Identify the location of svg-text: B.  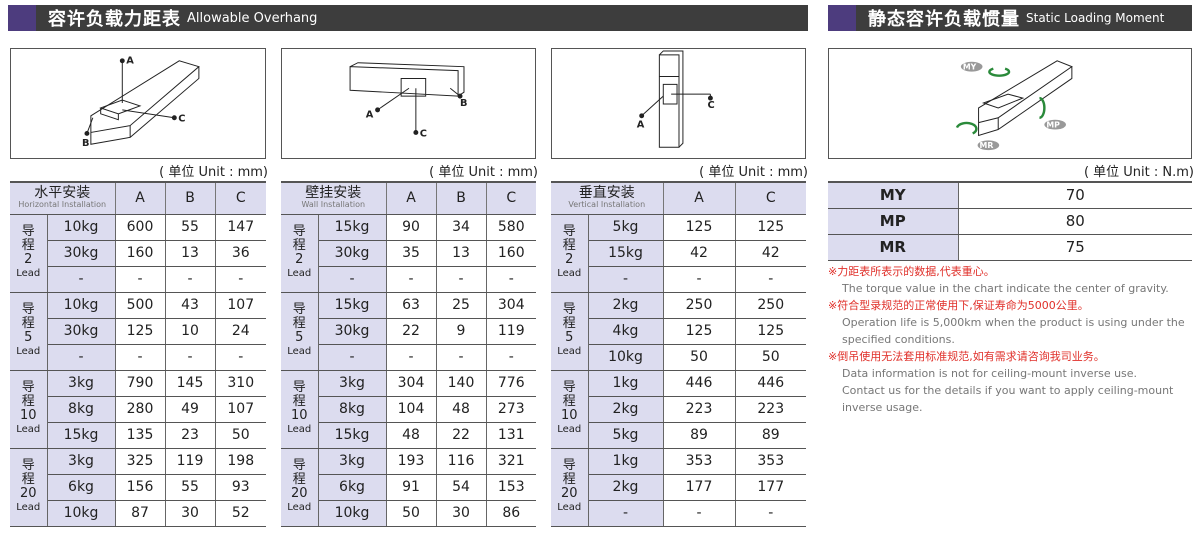
(85, 143).